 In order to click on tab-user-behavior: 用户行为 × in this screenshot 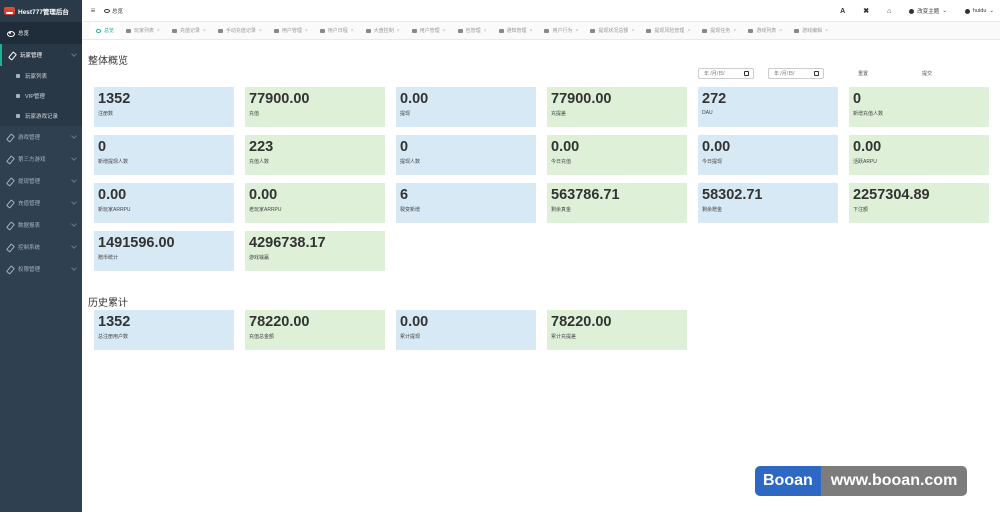, I will do `click(561, 30)`.